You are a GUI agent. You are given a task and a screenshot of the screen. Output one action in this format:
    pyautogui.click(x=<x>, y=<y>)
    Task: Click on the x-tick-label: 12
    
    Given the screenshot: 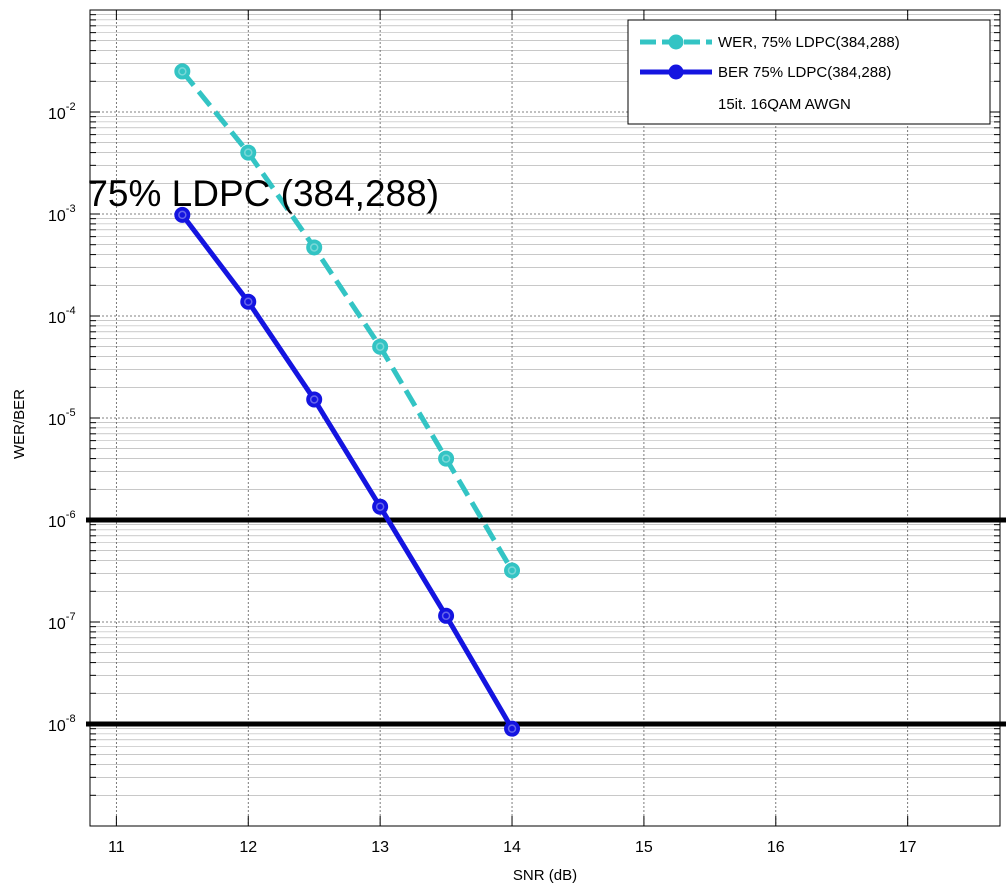 What is the action you would take?
    pyautogui.click(x=248, y=847)
    